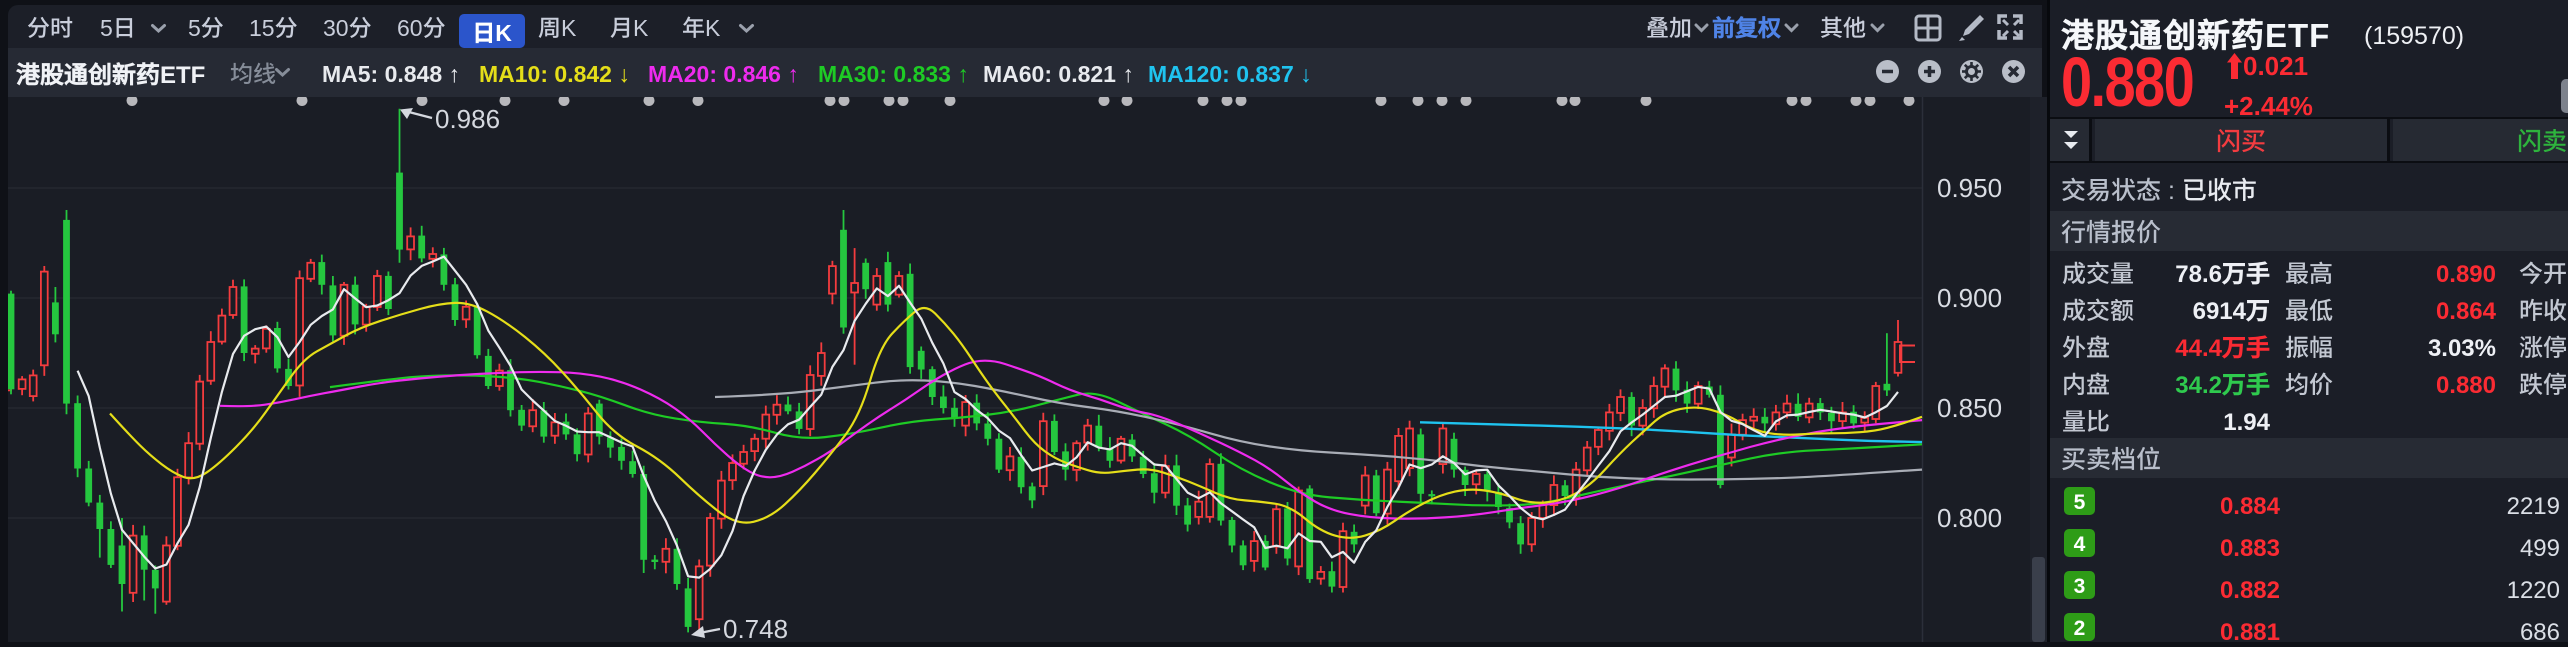  What do you see at coordinates (1969, 186) in the screenshot?
I see `svg-text: 0.950` at bounding box center [1969, 186].